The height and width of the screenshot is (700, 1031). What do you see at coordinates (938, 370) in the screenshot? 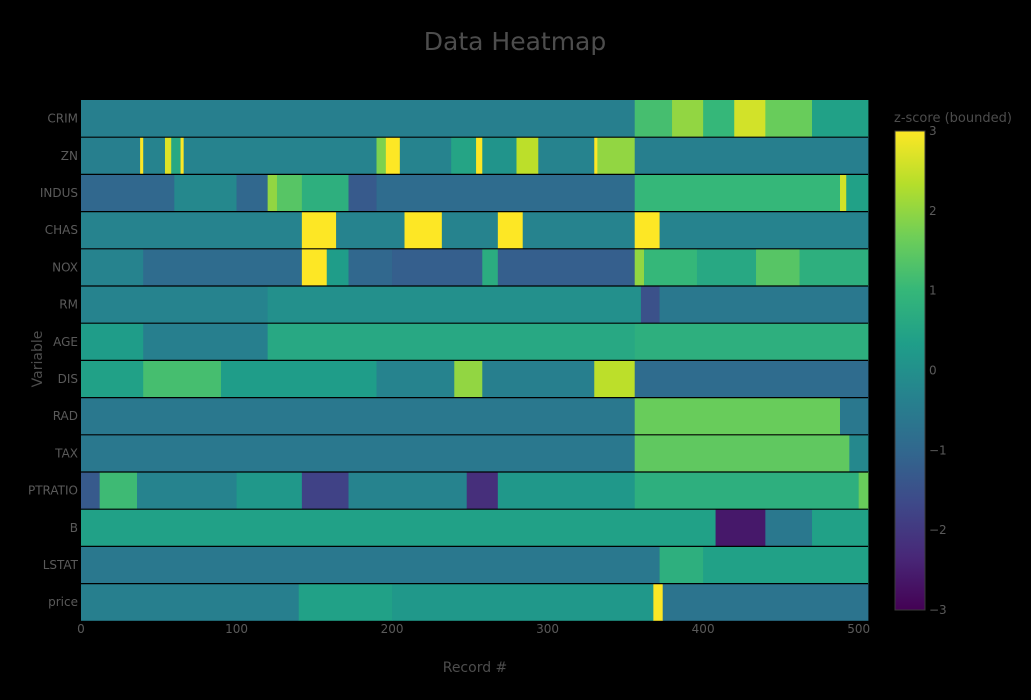
I see `colorbar-tick-labels: 3 2 1 0 −1 −2 −3` at bounding box center [938, 370].